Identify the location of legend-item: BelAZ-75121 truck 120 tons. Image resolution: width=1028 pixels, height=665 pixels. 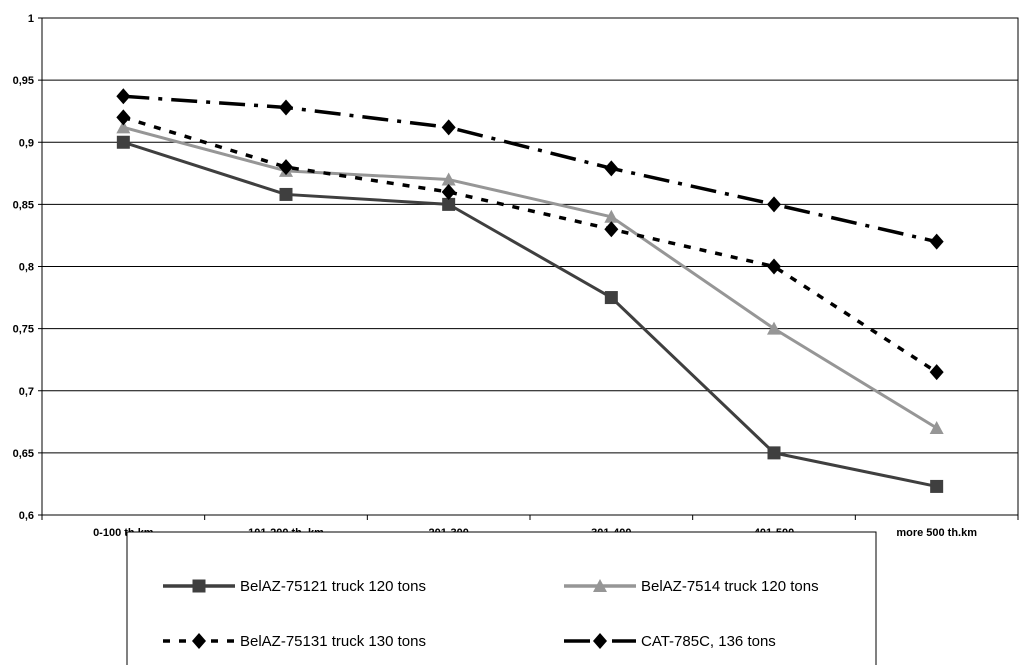
(294, 586).